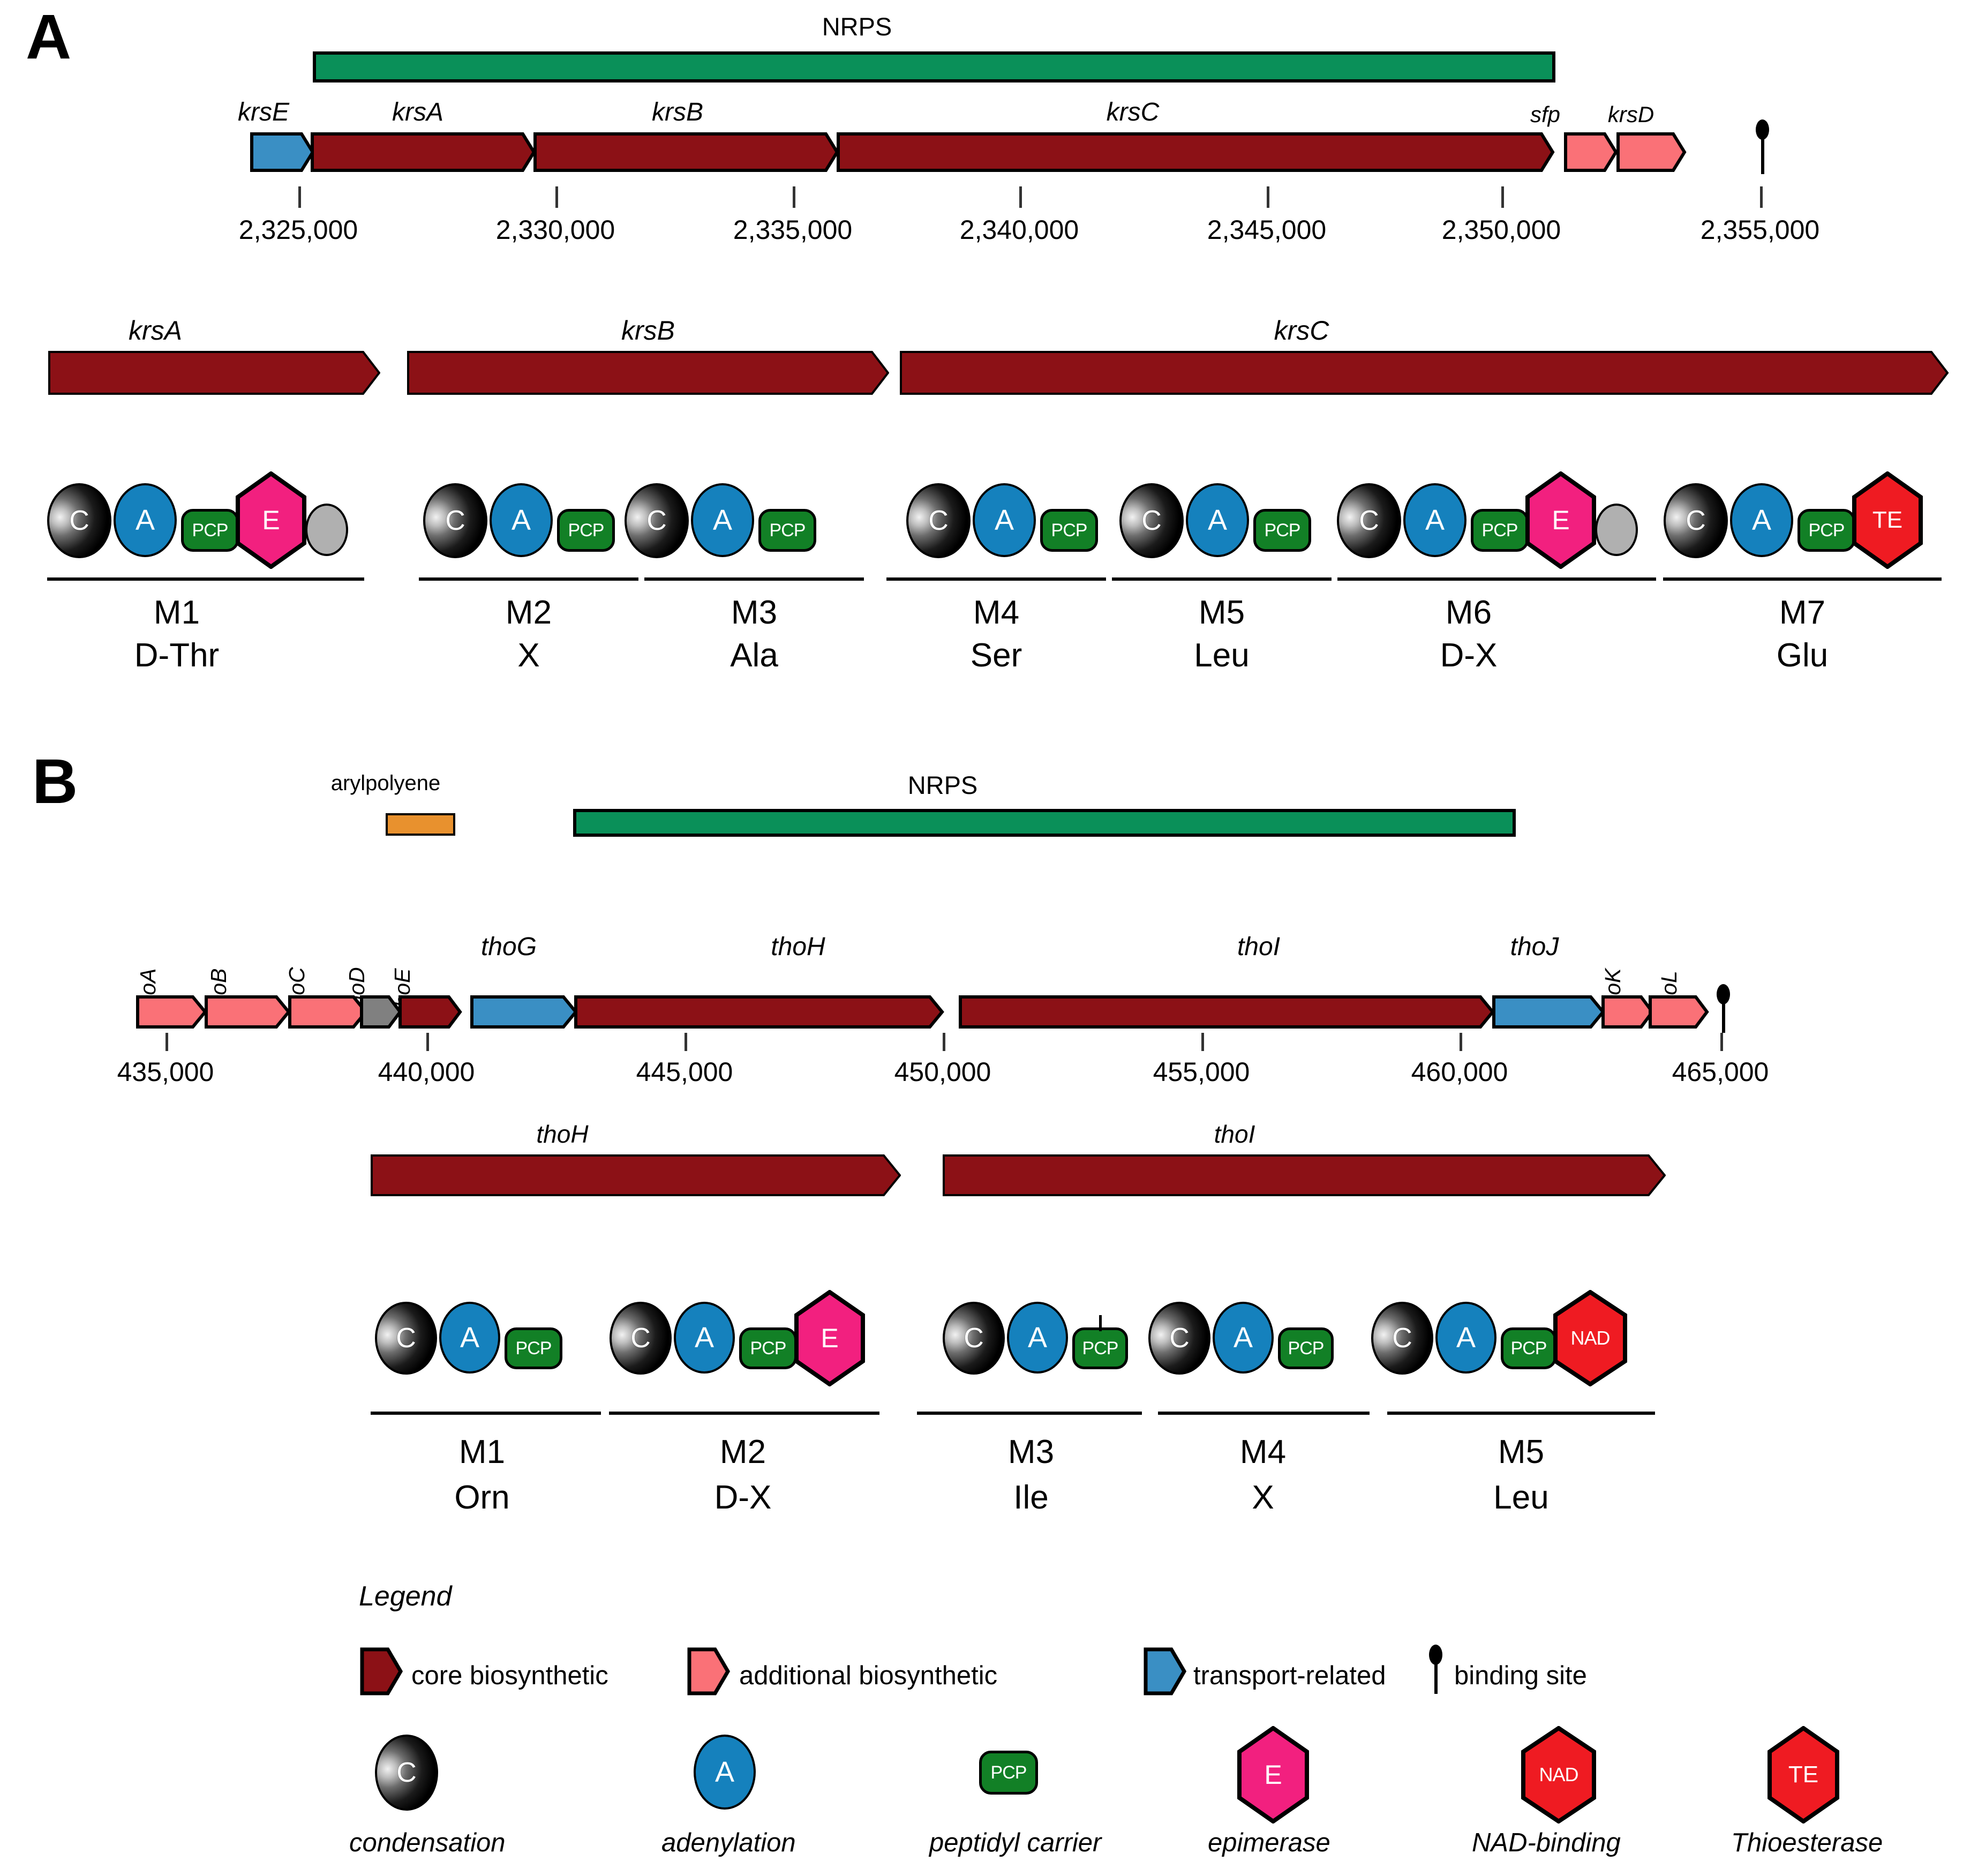  I want to click on panel-b-gene-thoC, so click(328, 1012).